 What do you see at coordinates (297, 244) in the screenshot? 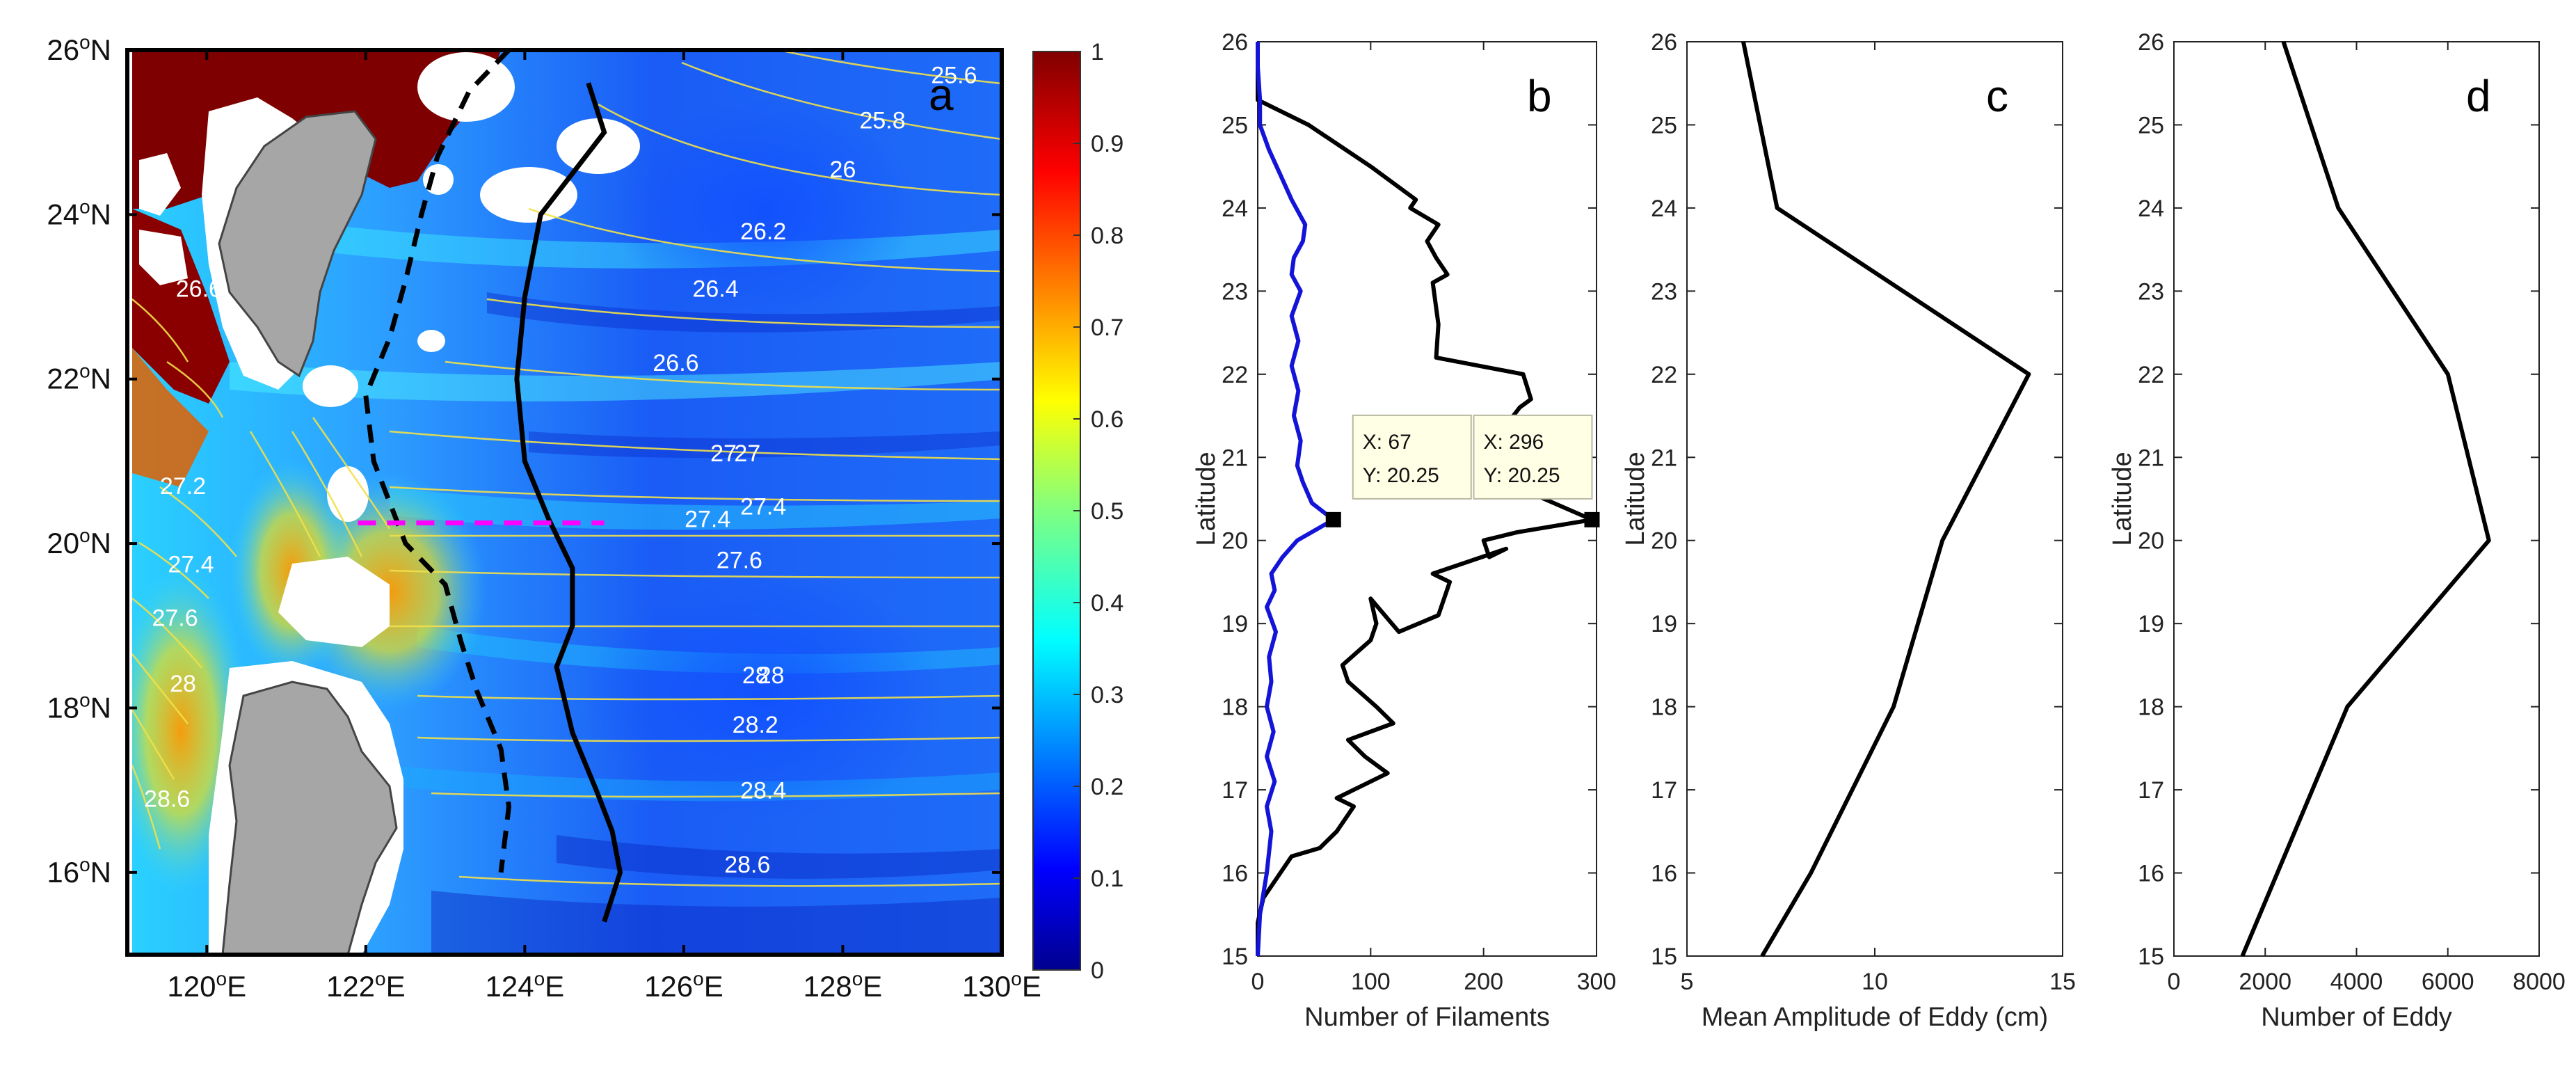
I see `land-taiwan` at bounding box center [297, 244].